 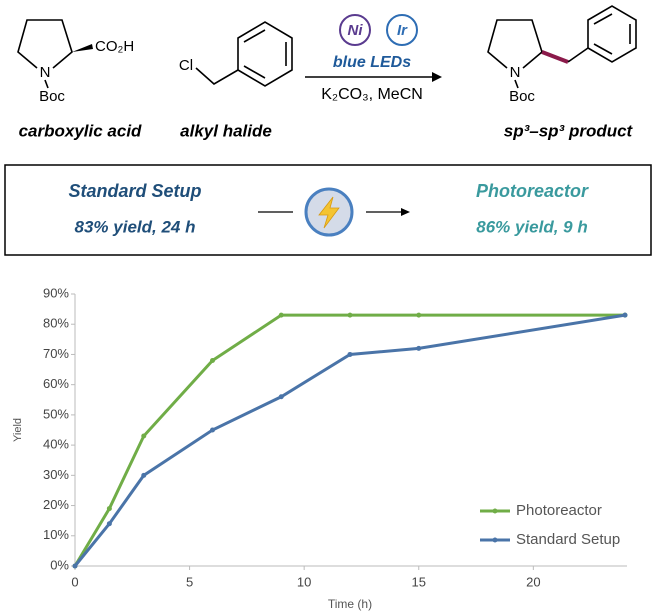 I want to click on x-axis-title: Time (h), so click(x=350, y=604).